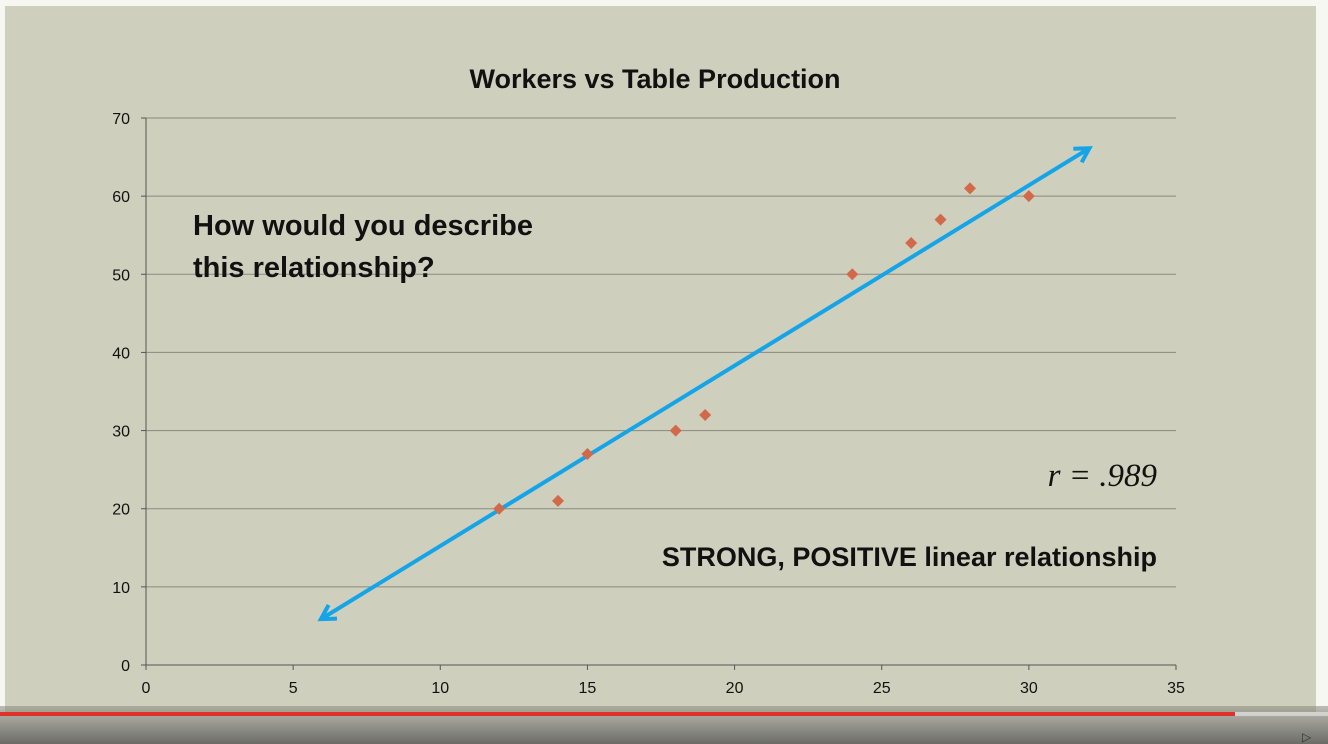 The width and height of the screenshot is (1328, 744). What do you see at coordinates (293, 688) in the screenshot?
I see `x-tick-label: 5` at bounding box center [293, 688].